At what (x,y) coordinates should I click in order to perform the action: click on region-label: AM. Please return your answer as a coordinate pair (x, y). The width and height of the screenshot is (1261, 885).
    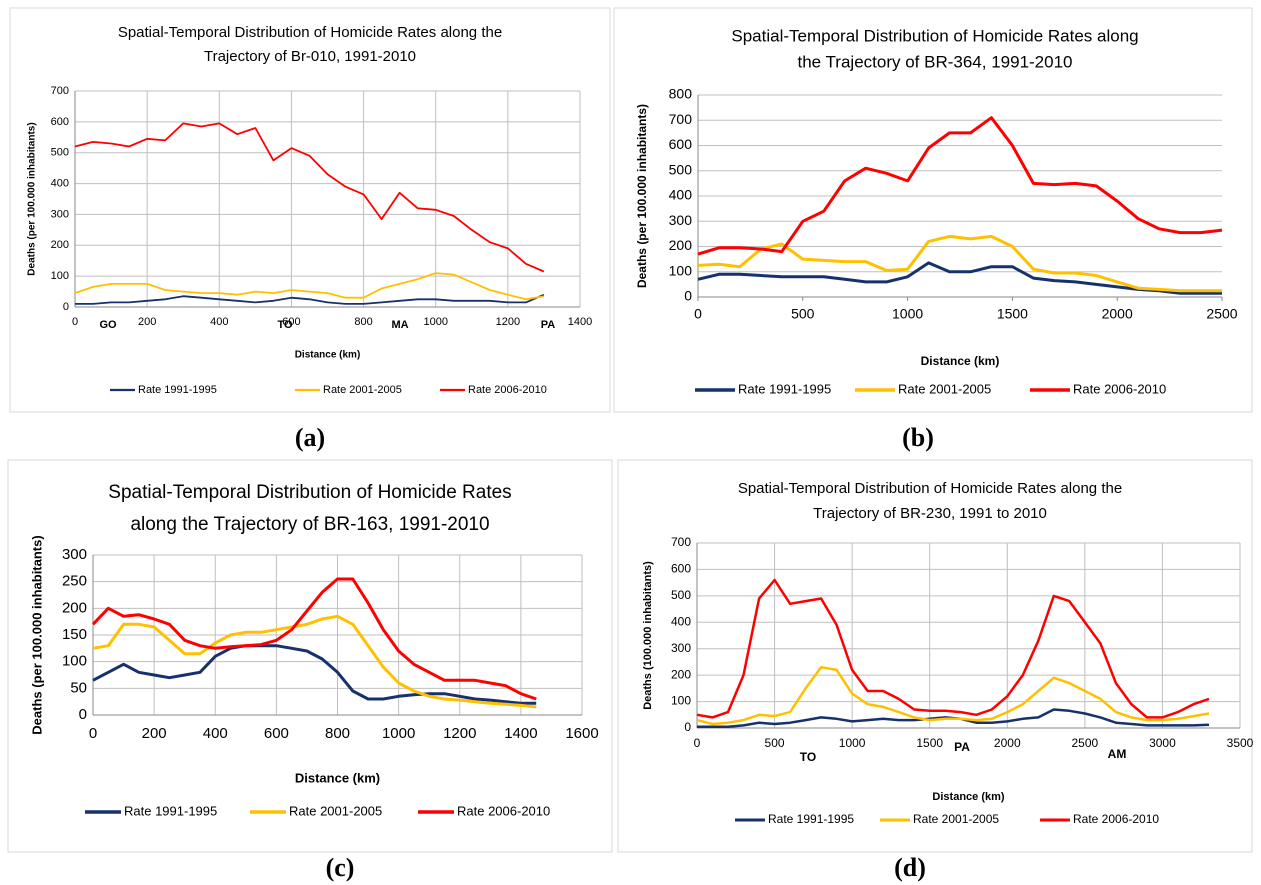
    Looking at the image, I should click on (1117, 754).